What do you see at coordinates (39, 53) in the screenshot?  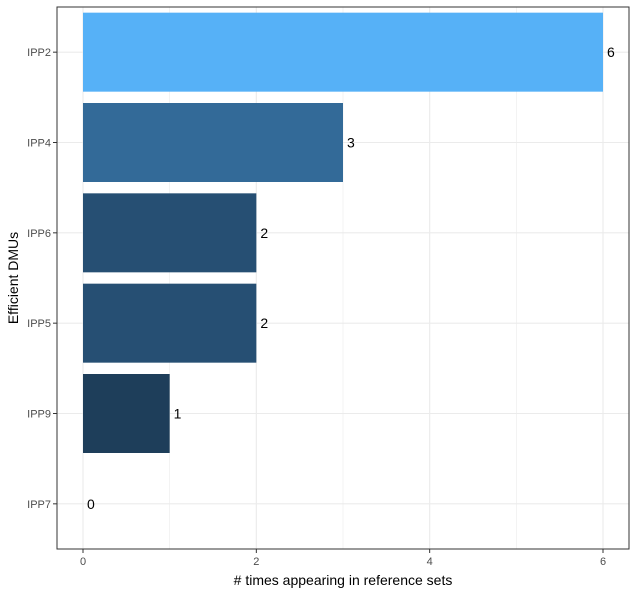 I see `y-tick-label: IPP2` at bounding box center [39, 53].